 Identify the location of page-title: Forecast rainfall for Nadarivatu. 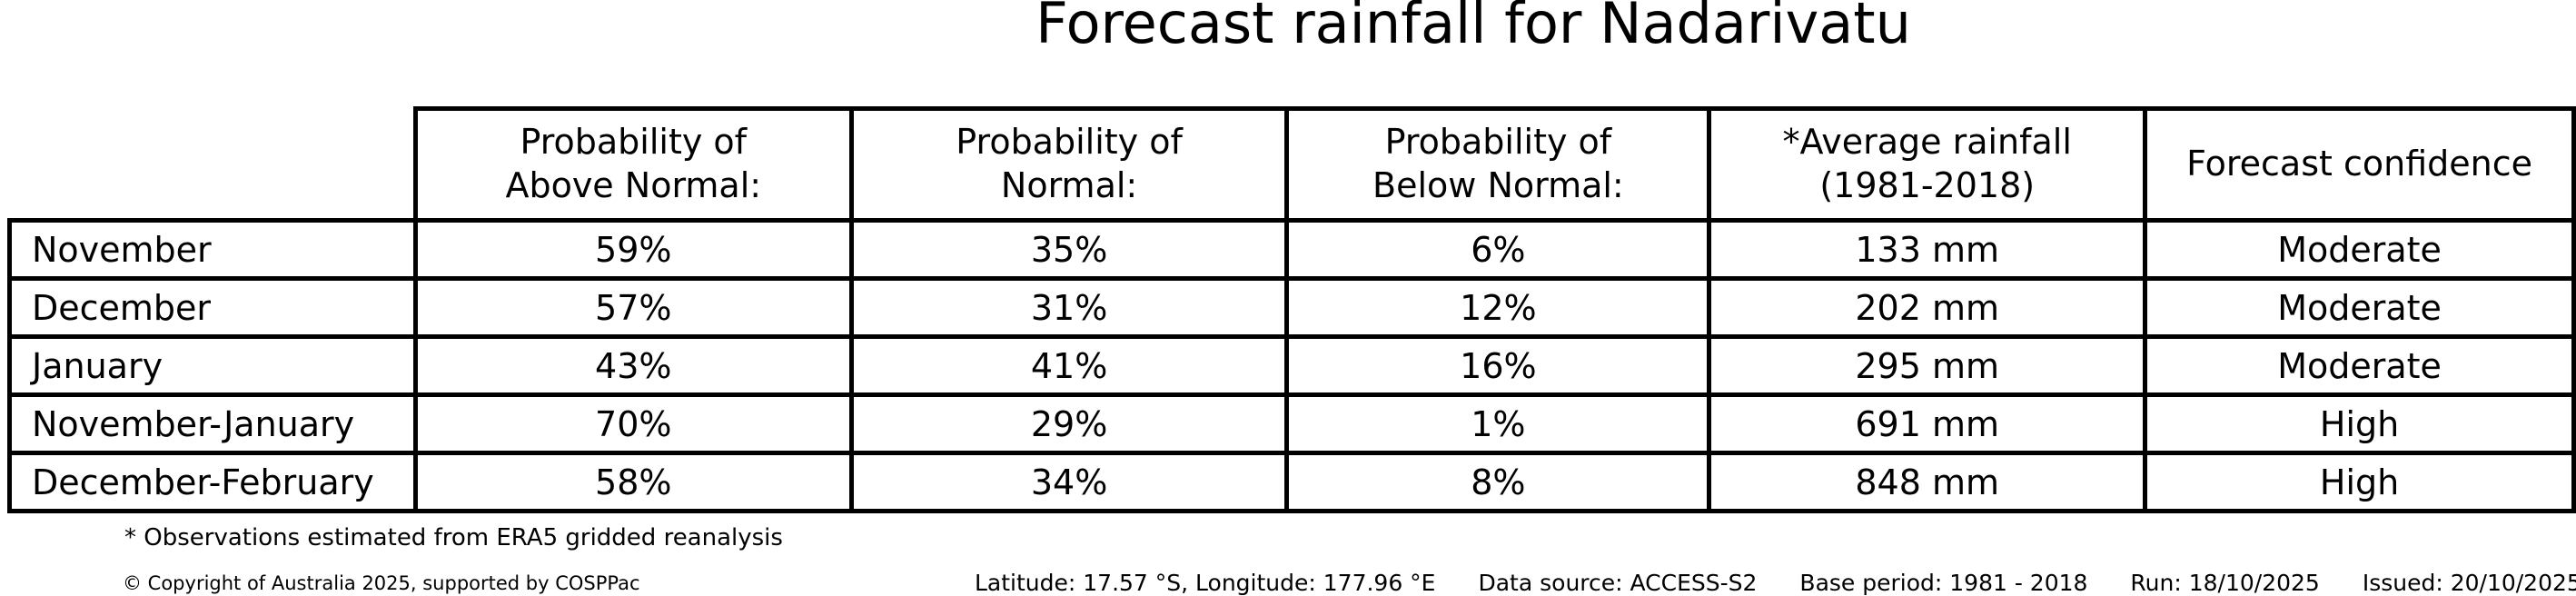
(1473, 28).